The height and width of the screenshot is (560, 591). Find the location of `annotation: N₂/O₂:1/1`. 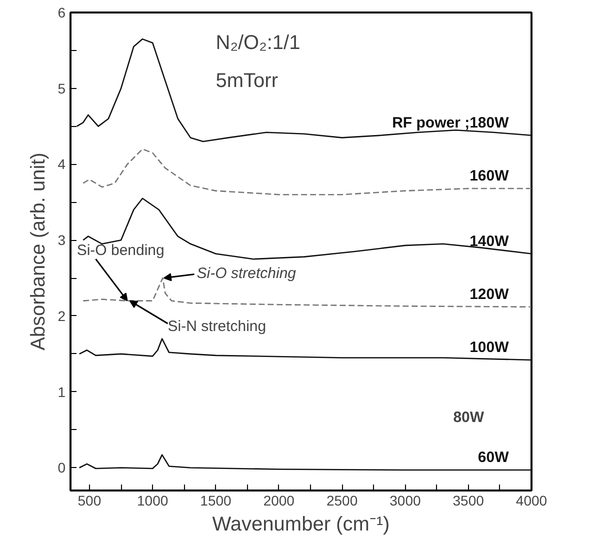

annotation: N₂/O₂:1/1 is located at coordinates (258, 43).